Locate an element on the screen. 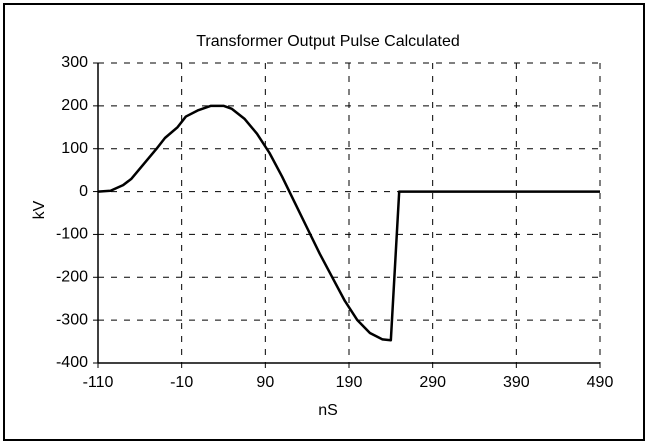 The image size is (649, 445). x-tick-label: 90 is located at coordinates (265, 382).